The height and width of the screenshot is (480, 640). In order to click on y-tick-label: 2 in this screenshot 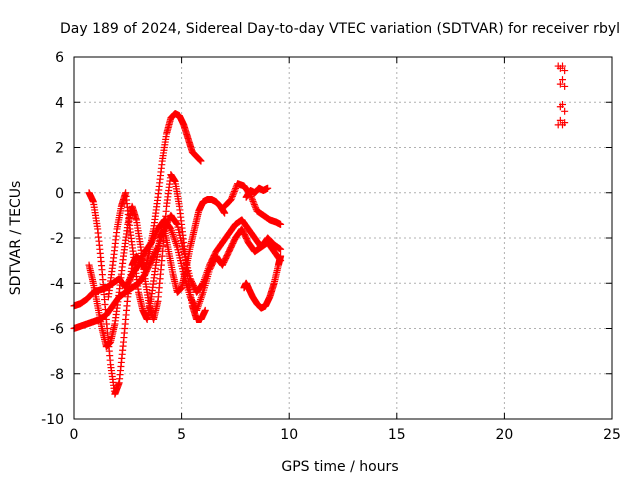, I will do `click(59, 149)`.